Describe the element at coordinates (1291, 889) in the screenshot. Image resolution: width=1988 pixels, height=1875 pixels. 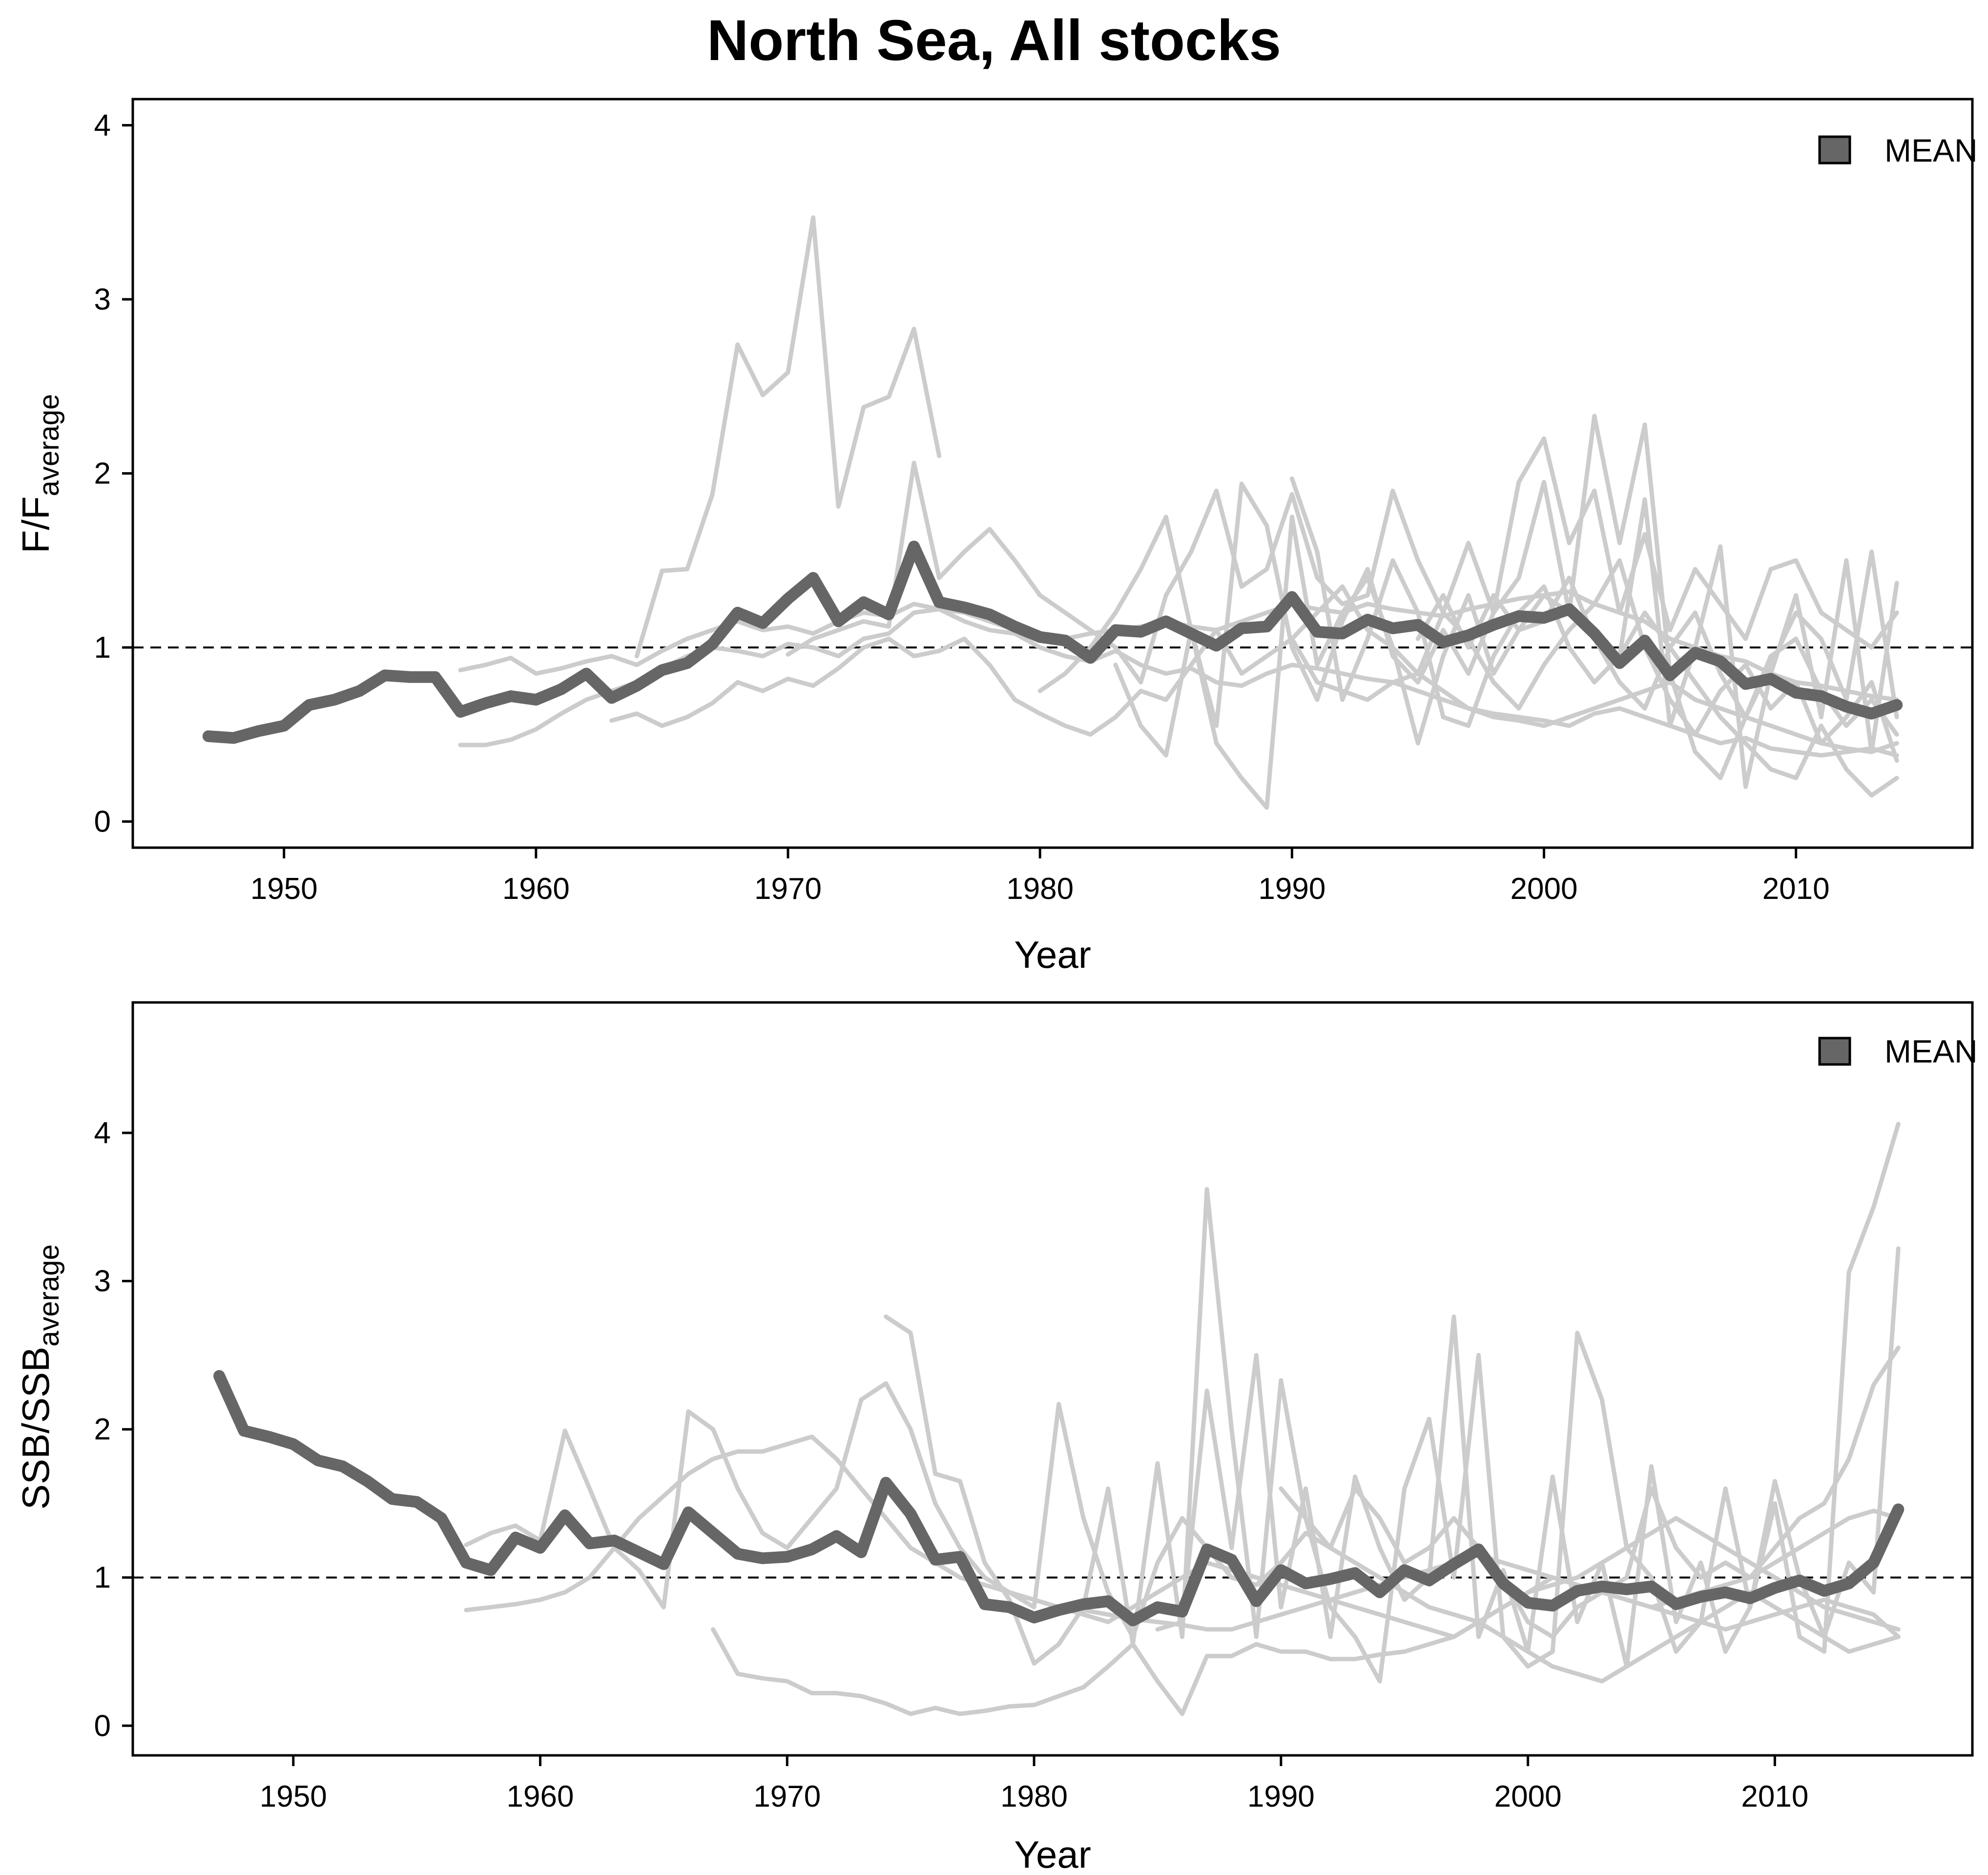
I see `f-x-tick-label: 1990` at that location.